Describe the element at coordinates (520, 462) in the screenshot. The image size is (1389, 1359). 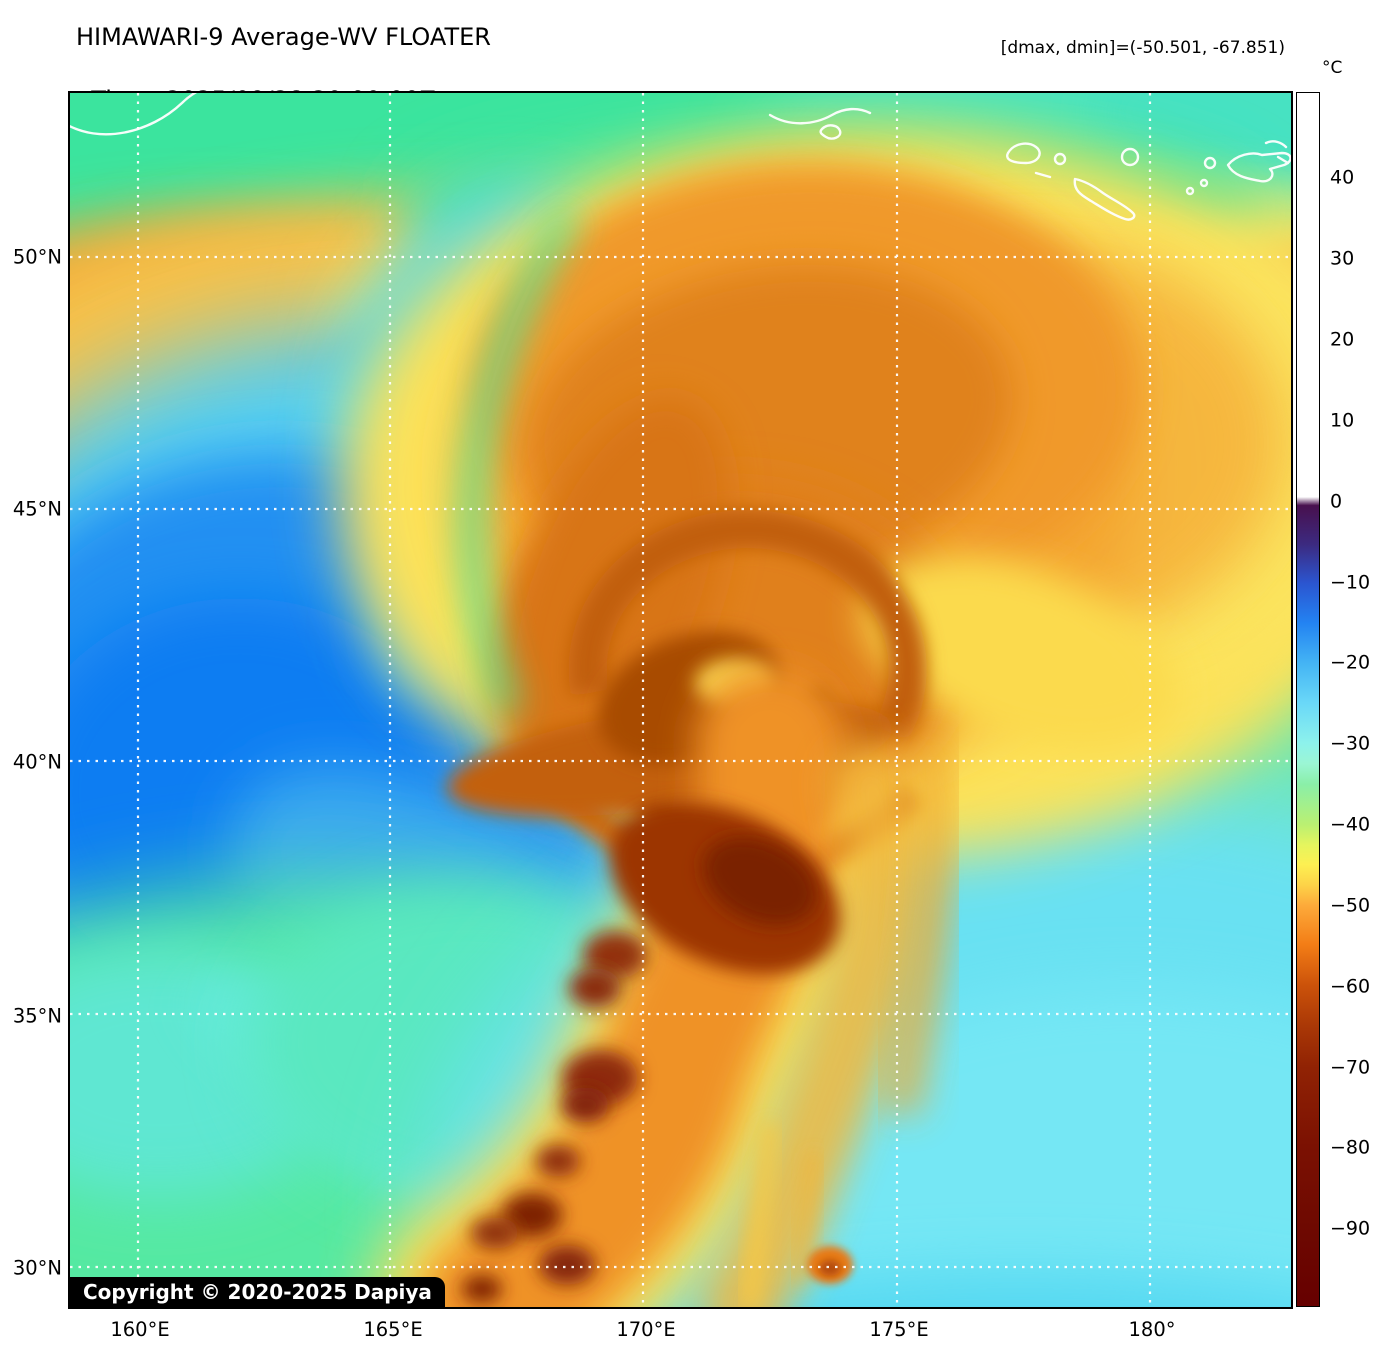
I see `west-edge-green-rim` at that location.